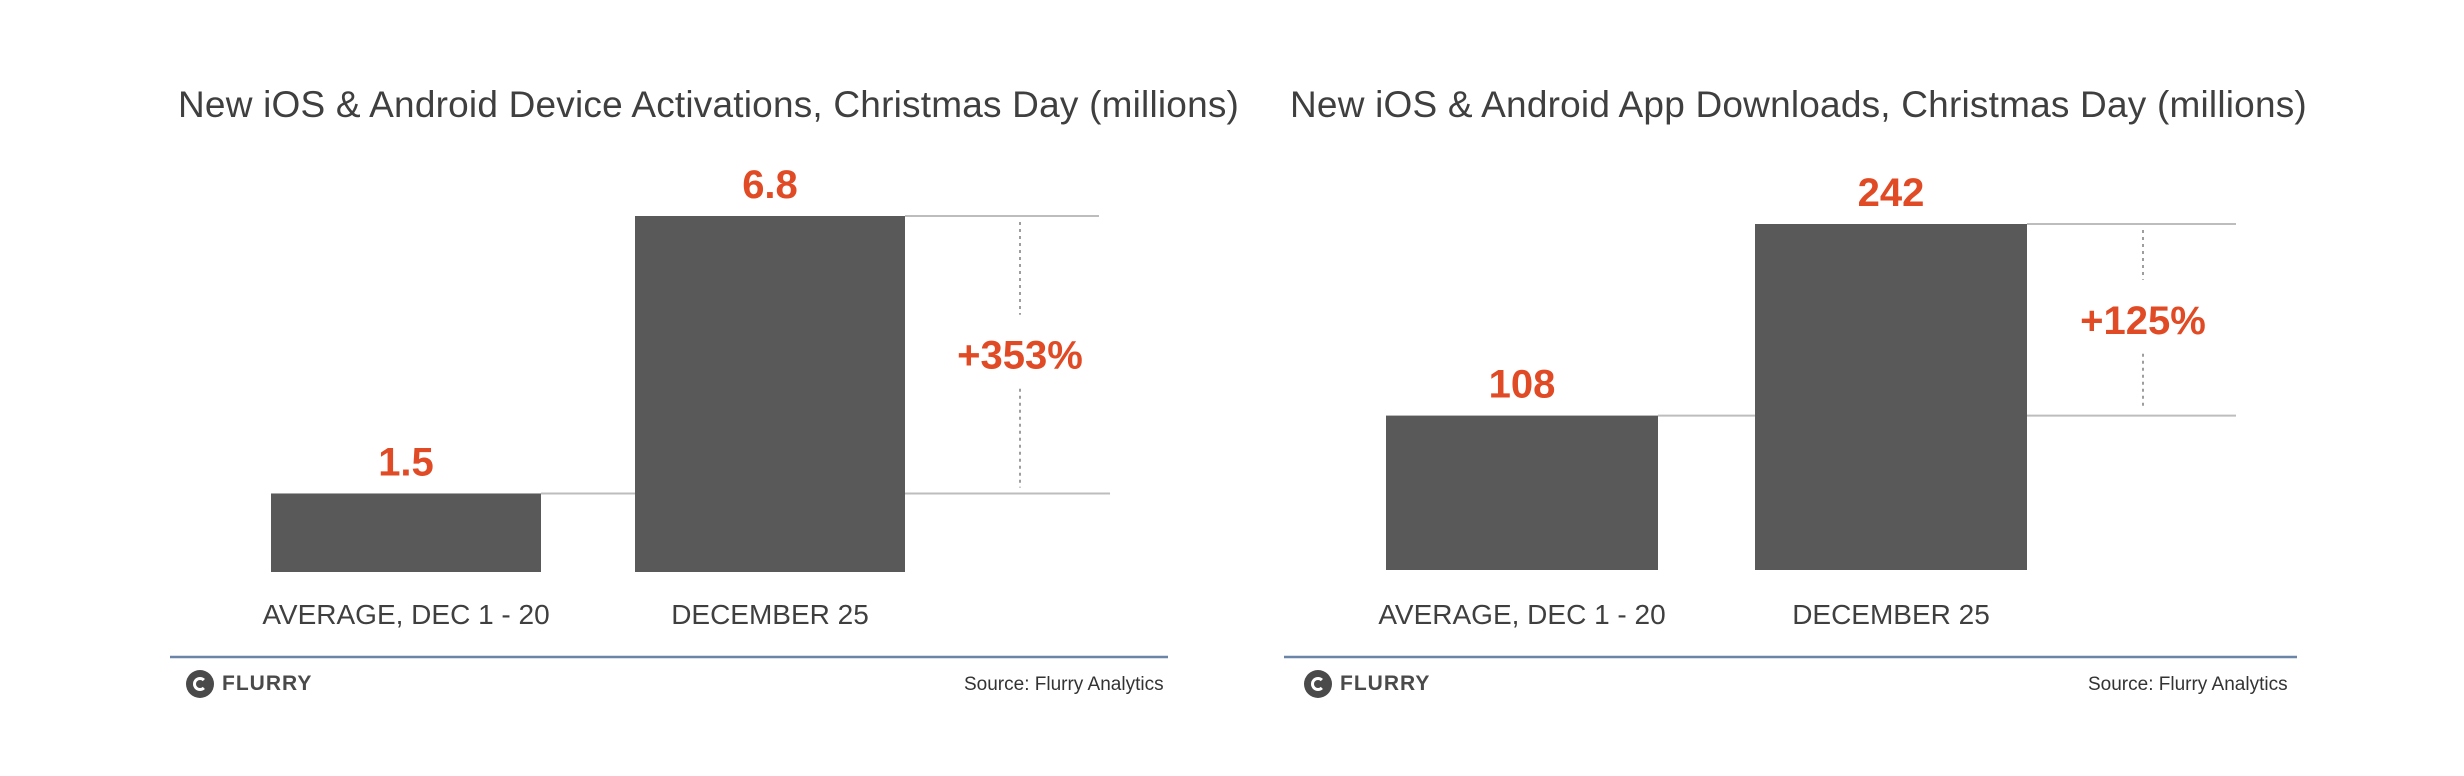 This screenshot has height=776, width=2464. What do you see at coordinates (1020, 356) in the screenshot?
I see `change-percent-label: +353%` at bounding box center [1020, 356].